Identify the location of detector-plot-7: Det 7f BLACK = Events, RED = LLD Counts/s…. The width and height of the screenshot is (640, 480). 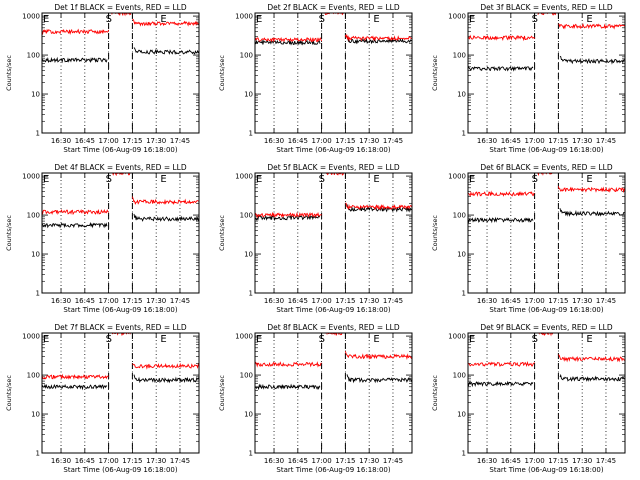
(102, 398).